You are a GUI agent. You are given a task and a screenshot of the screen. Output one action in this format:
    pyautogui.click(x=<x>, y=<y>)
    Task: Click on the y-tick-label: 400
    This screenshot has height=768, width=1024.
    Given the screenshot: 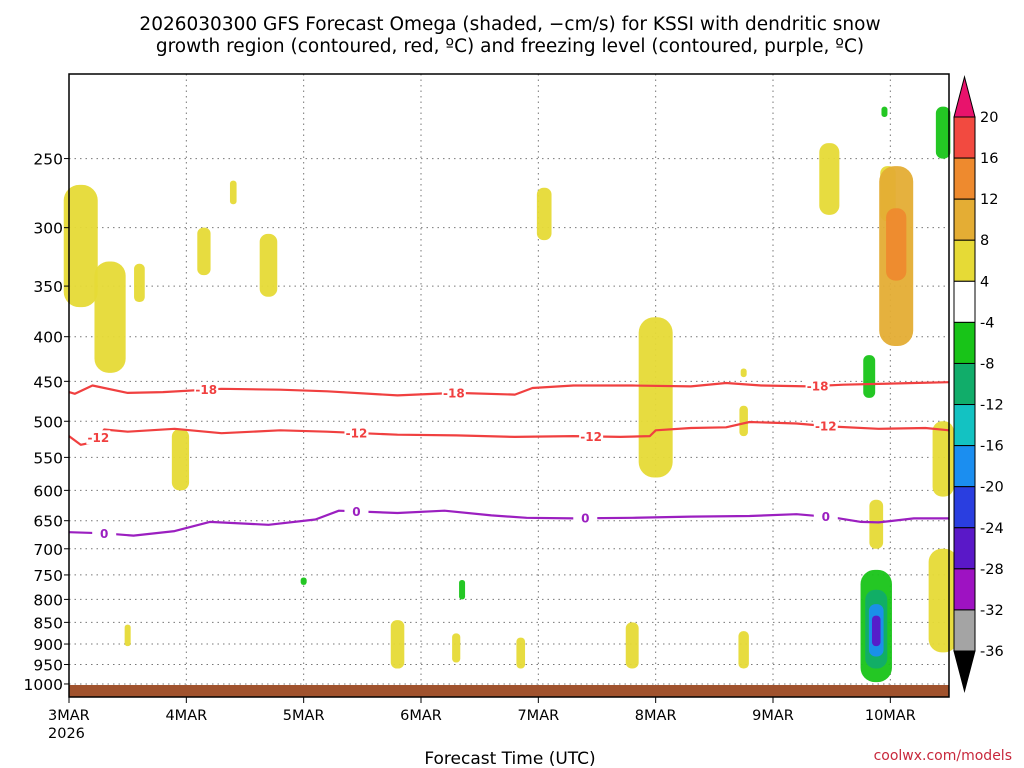 What is the action you would take?
    pyautogui.click(x=48, y=338)
    